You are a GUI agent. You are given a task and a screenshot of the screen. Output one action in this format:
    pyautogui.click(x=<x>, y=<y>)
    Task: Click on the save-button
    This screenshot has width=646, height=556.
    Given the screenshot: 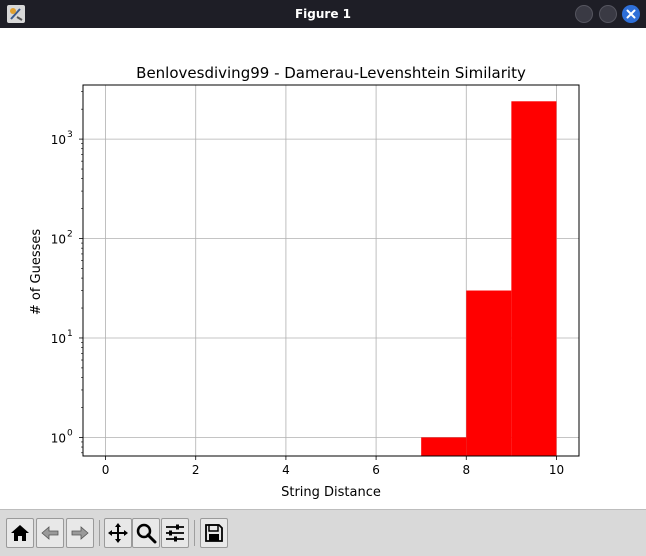 What is the action you would take?
    pyautogui.click(x=214, y=533)
    